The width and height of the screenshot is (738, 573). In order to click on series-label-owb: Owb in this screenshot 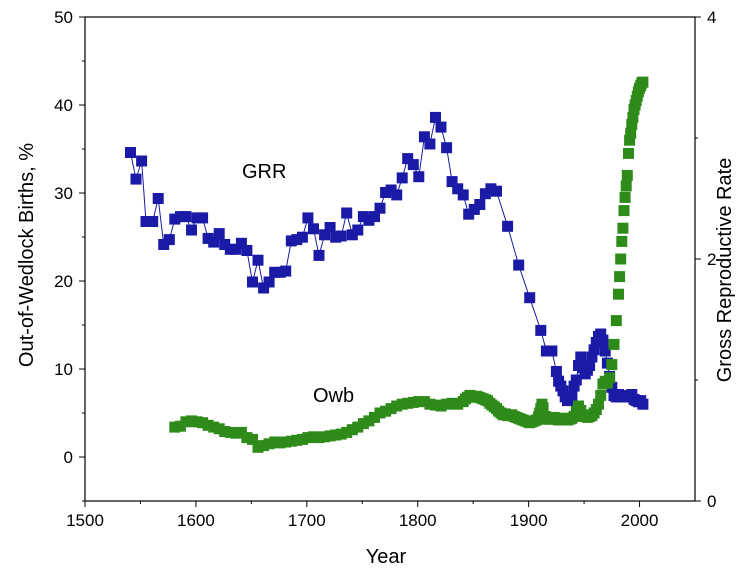, I will do `click(333, 396)`.